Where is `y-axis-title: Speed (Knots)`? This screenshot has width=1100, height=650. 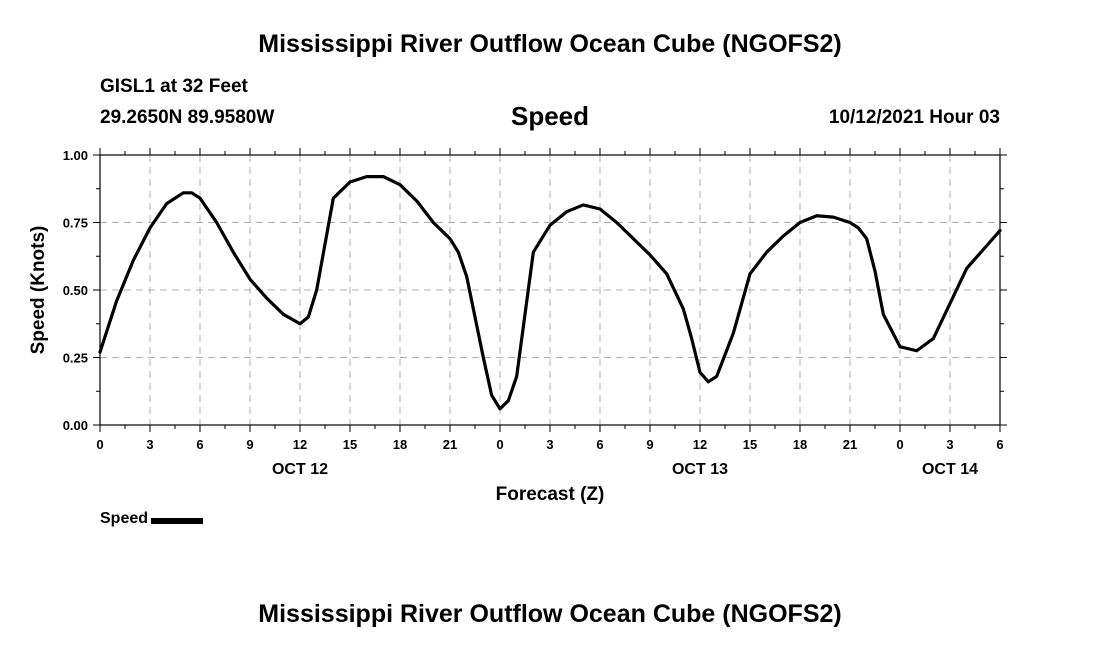
y-axis-title: Speed (Knots) is located at coordinates (38, 290).